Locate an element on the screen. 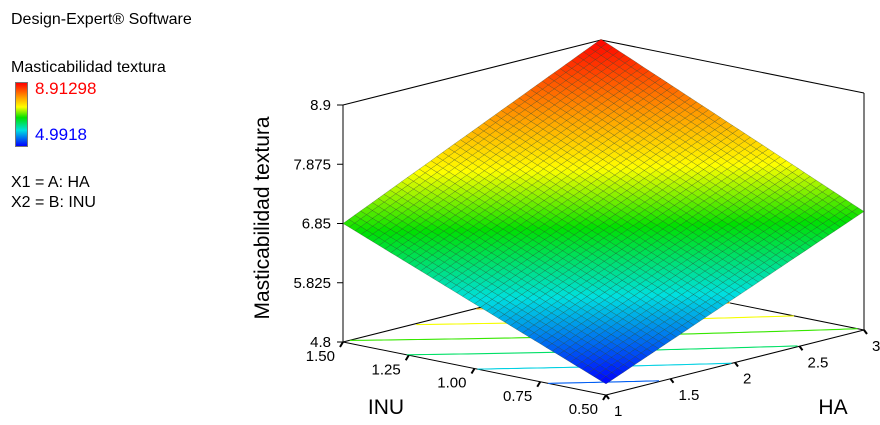 The image size is (880, 425). surface-cell is located at coordinates (601, 43).